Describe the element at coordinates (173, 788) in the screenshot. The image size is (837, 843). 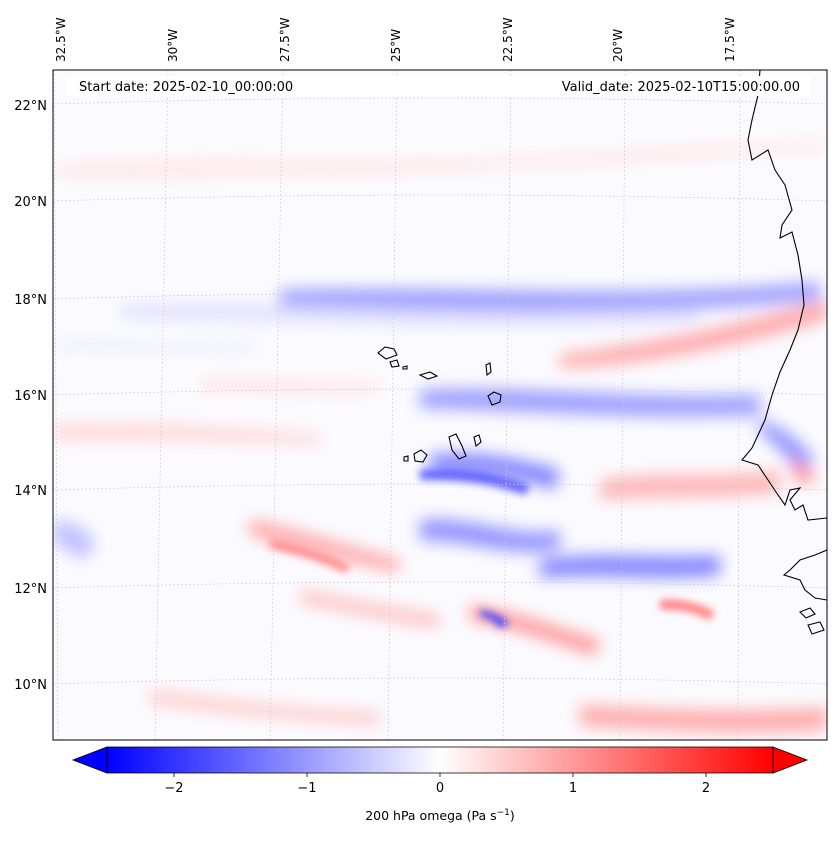
I see `colorbar-tick-minus-2: −2` at that location.